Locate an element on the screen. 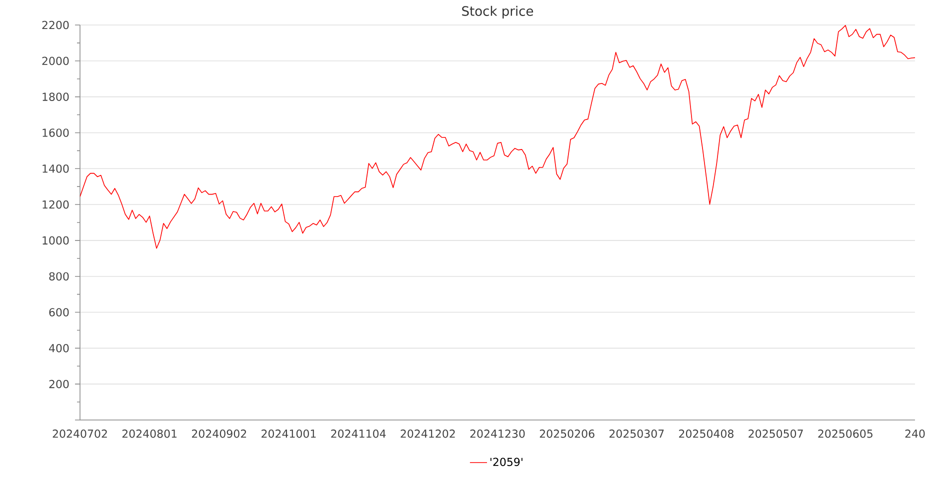  x-tick-label: 20250206 is located at coordinates (567, 434).